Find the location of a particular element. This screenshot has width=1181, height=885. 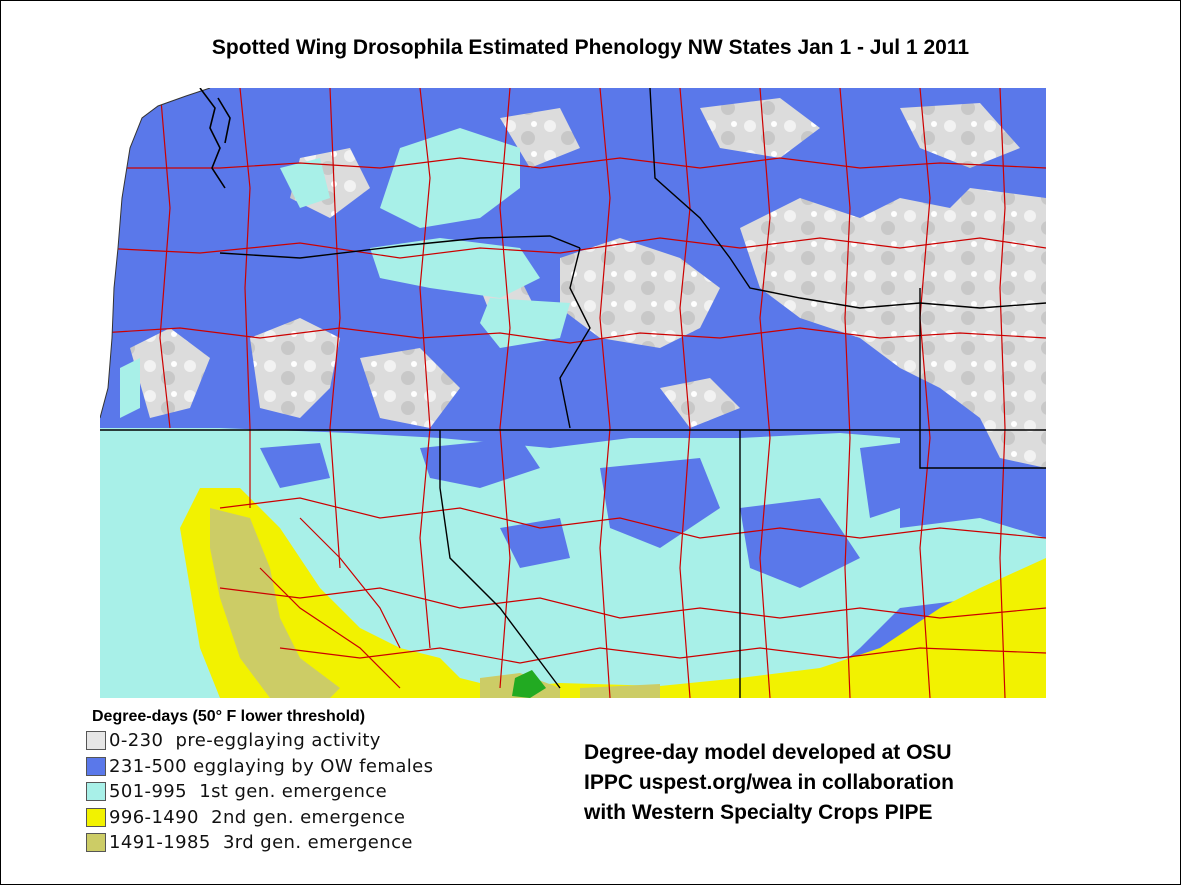

legend-item: 231-500 egglaying by OW females is located at coordinates (306, 767).